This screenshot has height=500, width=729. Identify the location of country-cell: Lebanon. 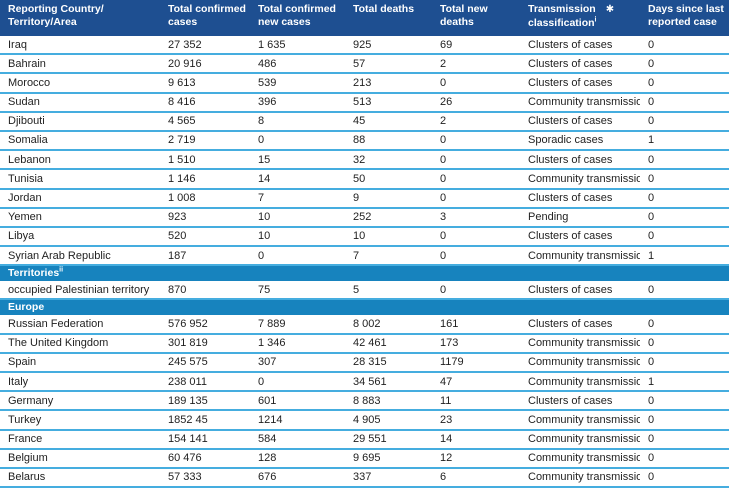
(80, 160).